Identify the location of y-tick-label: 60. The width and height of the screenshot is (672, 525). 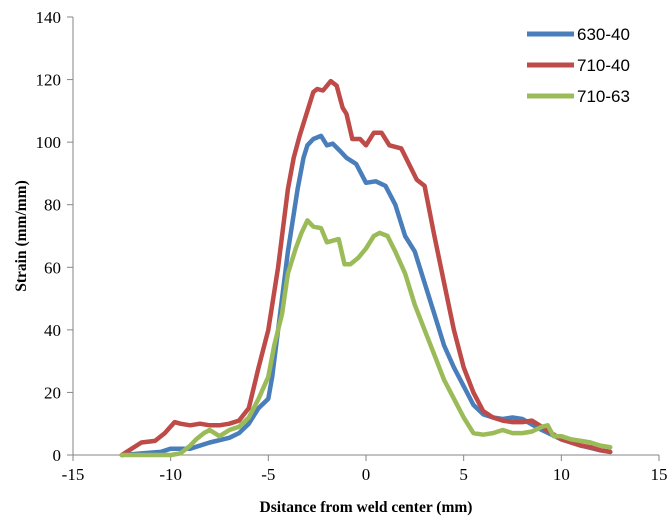
(52, 267).